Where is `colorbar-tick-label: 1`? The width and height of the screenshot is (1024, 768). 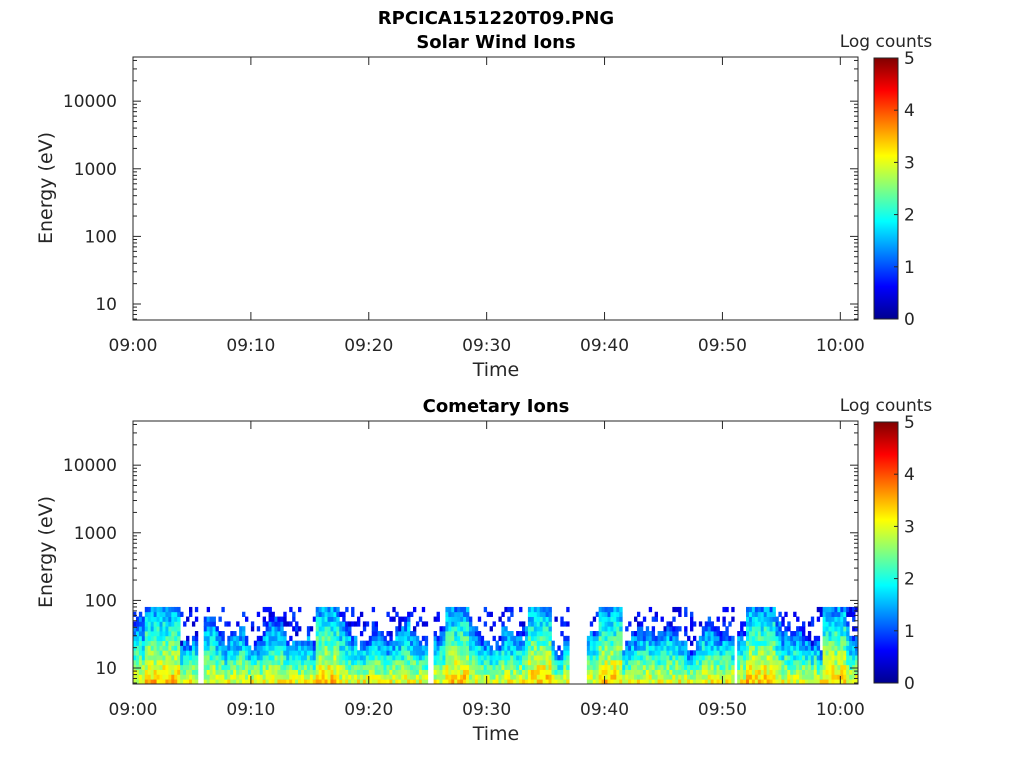 colorbar-tick-label: 1 is located at coordinates (909, 268).